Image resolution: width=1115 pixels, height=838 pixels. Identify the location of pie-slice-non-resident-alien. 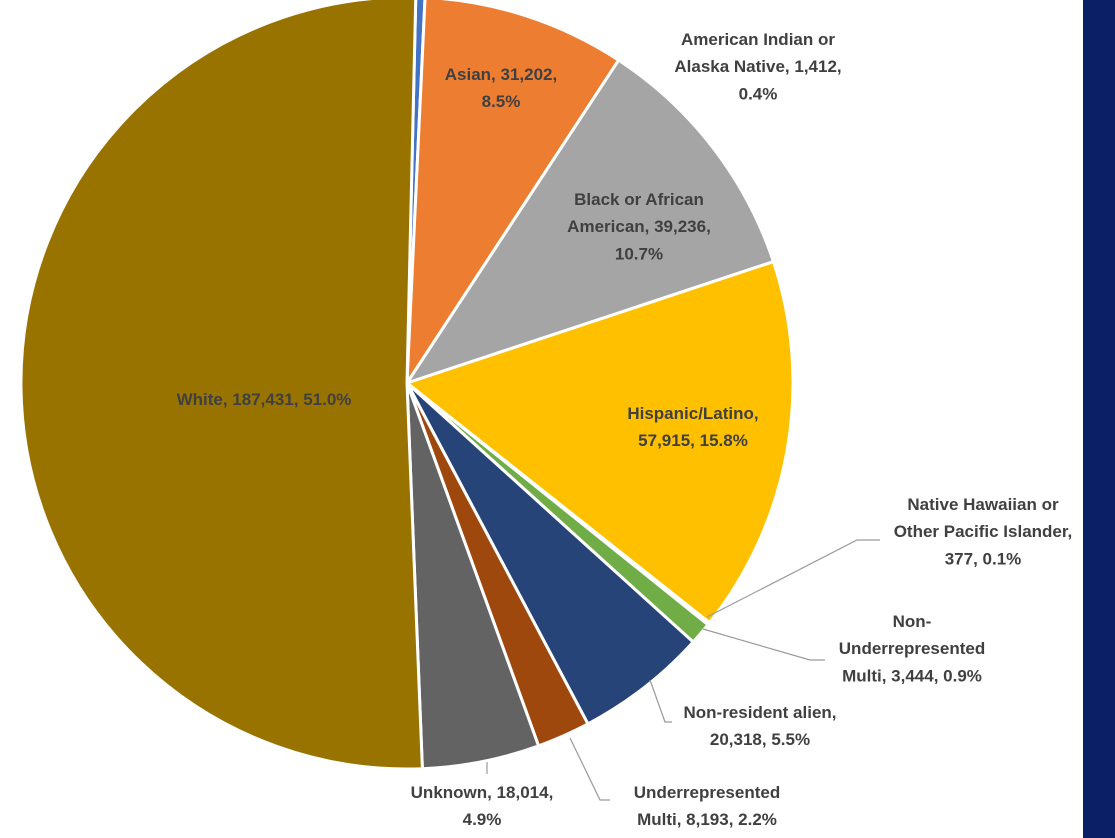
(550, 553).